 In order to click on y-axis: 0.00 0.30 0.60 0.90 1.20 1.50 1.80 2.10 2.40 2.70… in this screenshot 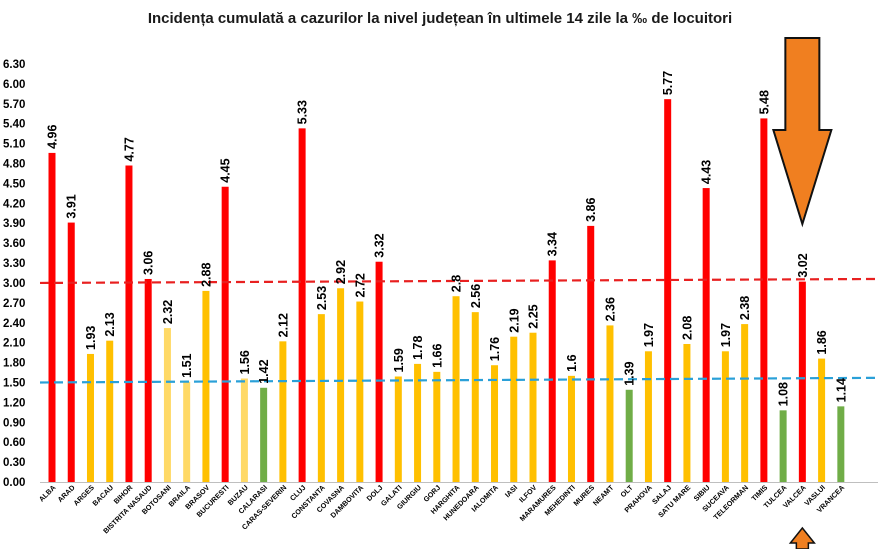, I will do `click(14, 274)`.